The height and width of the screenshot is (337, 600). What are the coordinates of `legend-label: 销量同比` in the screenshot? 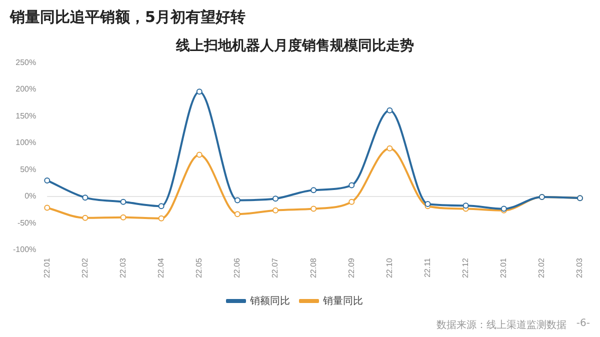 It's located at (342, 300).